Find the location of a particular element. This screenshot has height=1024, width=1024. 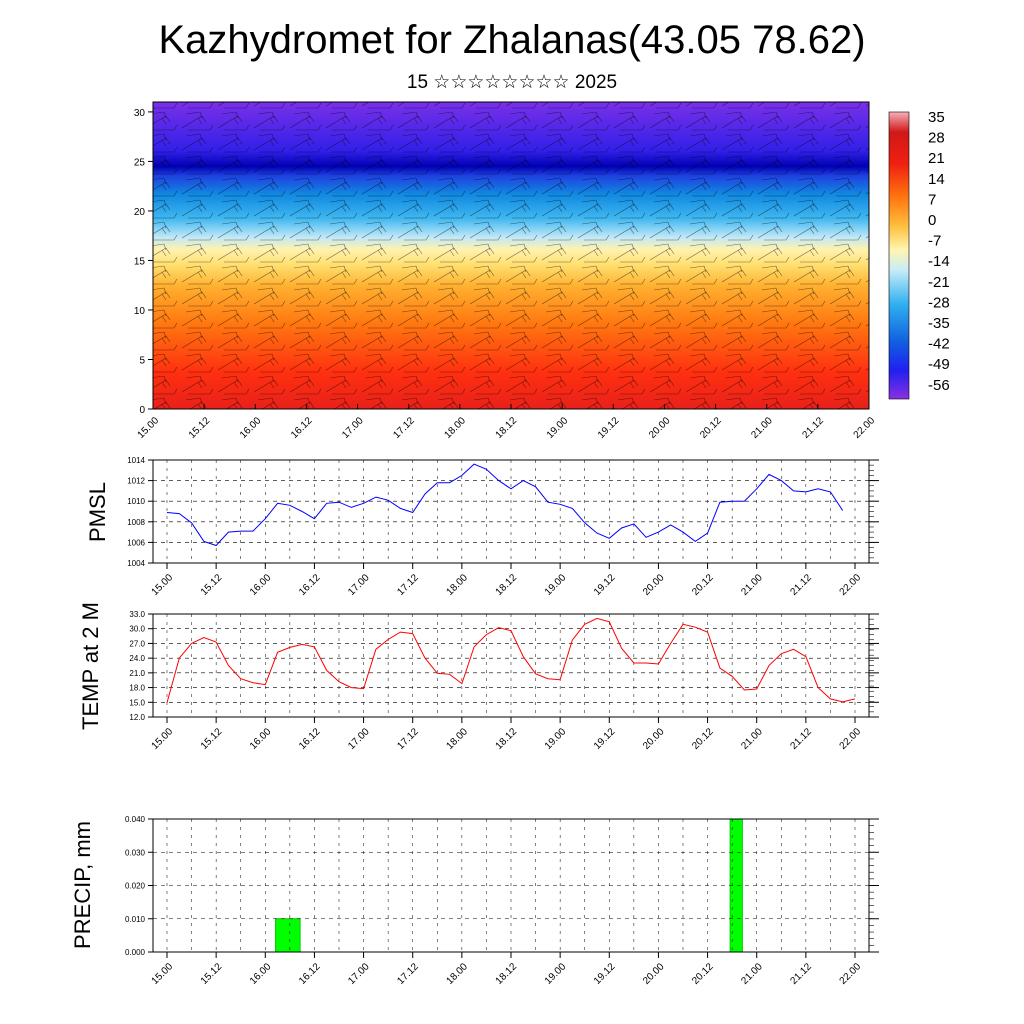

pmsl-frame is located at coordinates (511, 511).